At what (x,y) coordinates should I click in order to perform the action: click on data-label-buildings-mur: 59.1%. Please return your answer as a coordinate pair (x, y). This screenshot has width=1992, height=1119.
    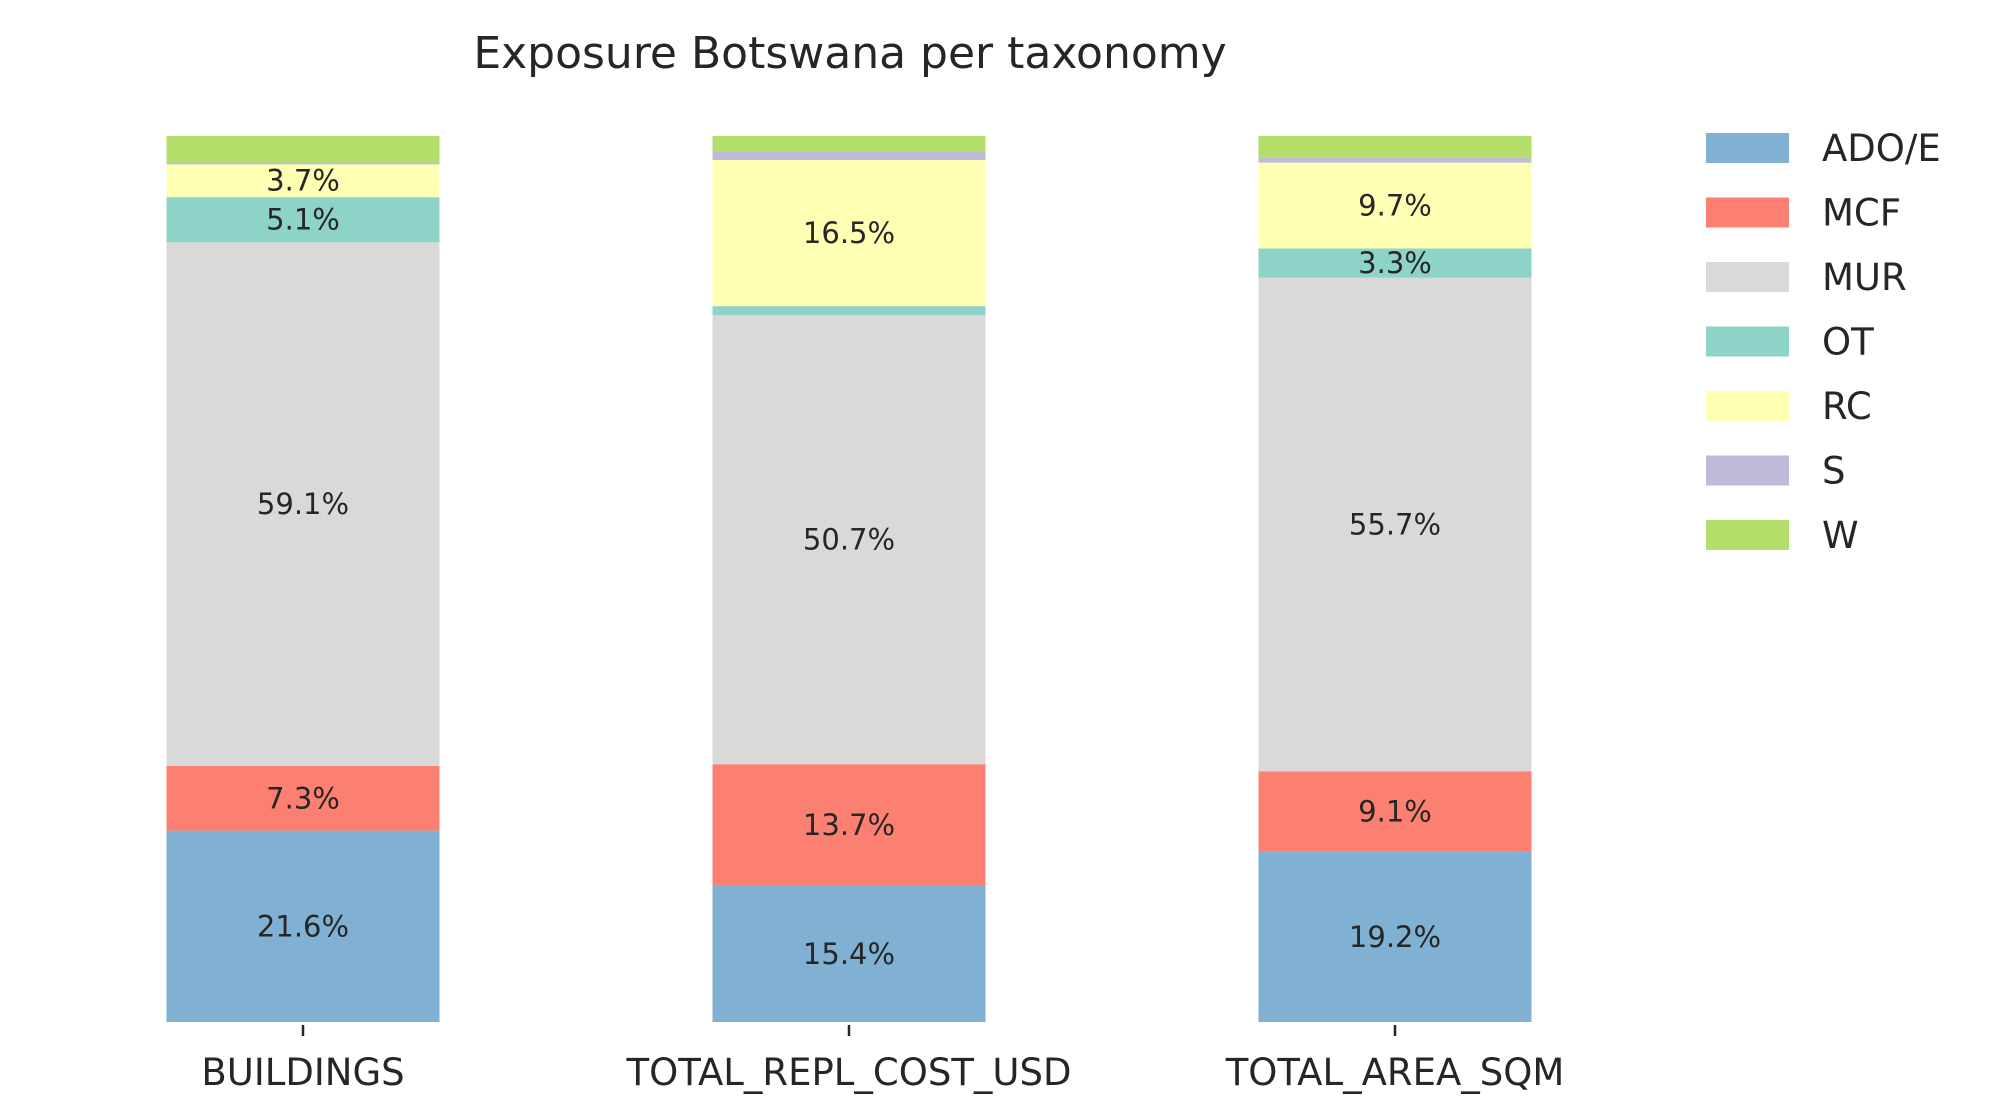
    Looking at the image, I should click on (303, 504).